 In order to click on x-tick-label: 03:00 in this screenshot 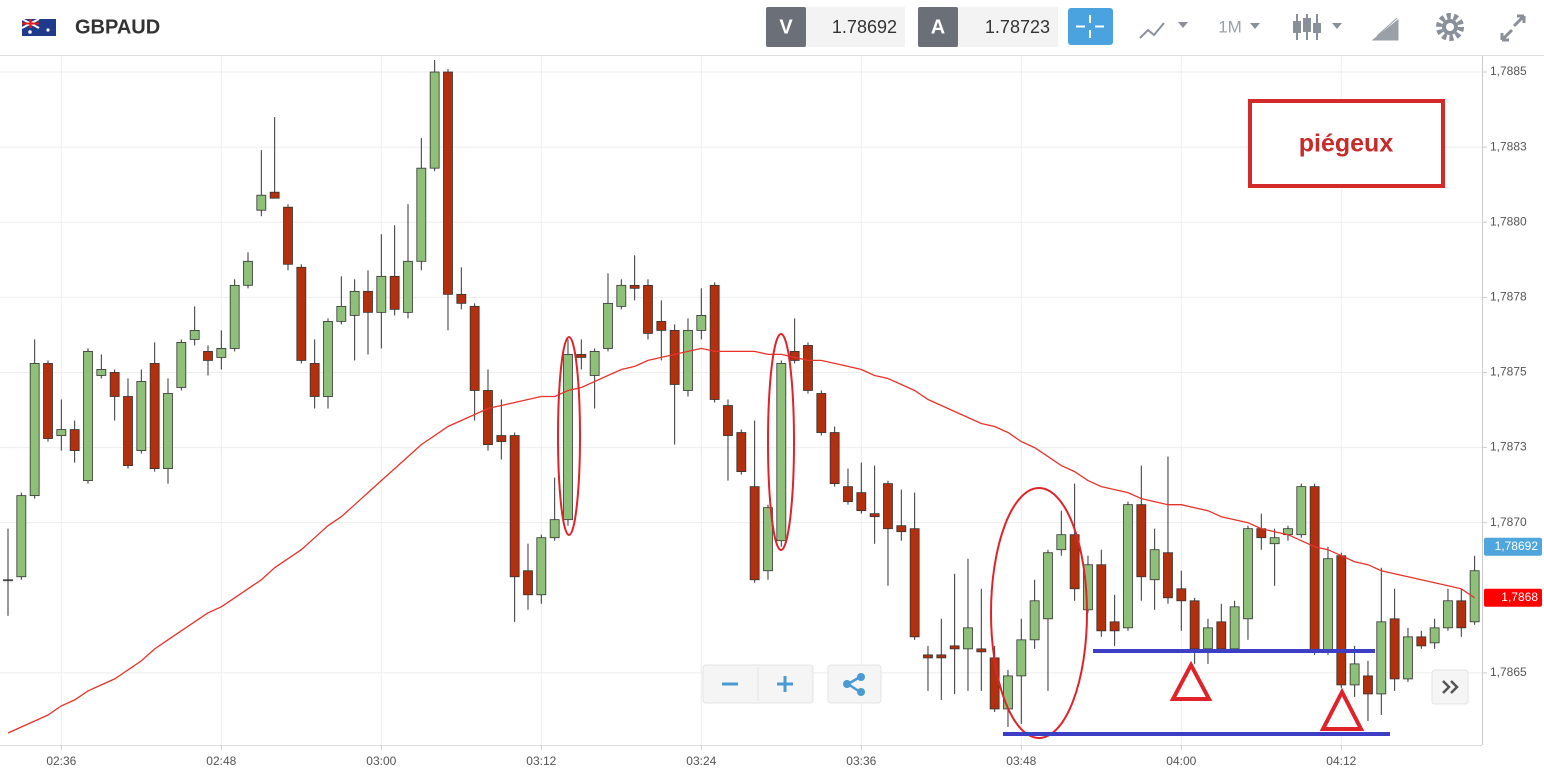, I will do `click(381, 761)`.